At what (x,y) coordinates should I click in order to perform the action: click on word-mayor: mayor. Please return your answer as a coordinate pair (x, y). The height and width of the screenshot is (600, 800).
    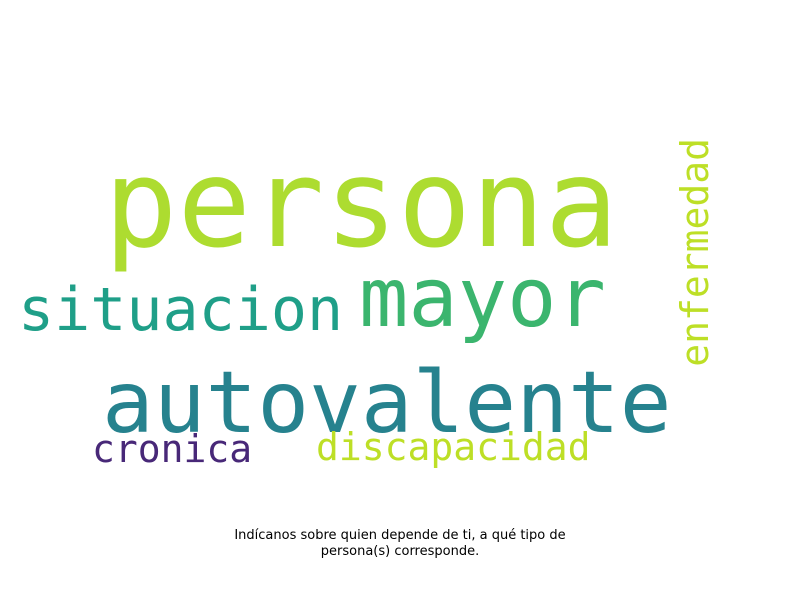
    Looking at the image, I should click on (482, 298).